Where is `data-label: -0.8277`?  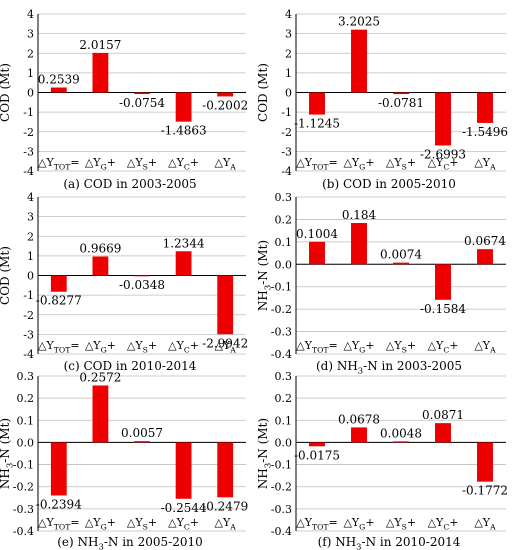
data-label: -0.8277 is located at coordinates (59, 301).